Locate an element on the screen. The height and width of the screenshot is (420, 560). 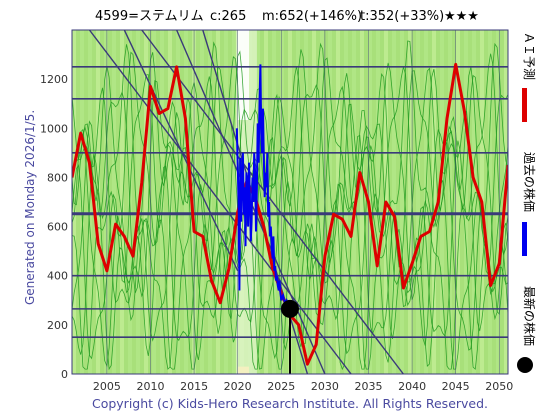
x-tick-label: 2045 is located at coordinates (456, 386).